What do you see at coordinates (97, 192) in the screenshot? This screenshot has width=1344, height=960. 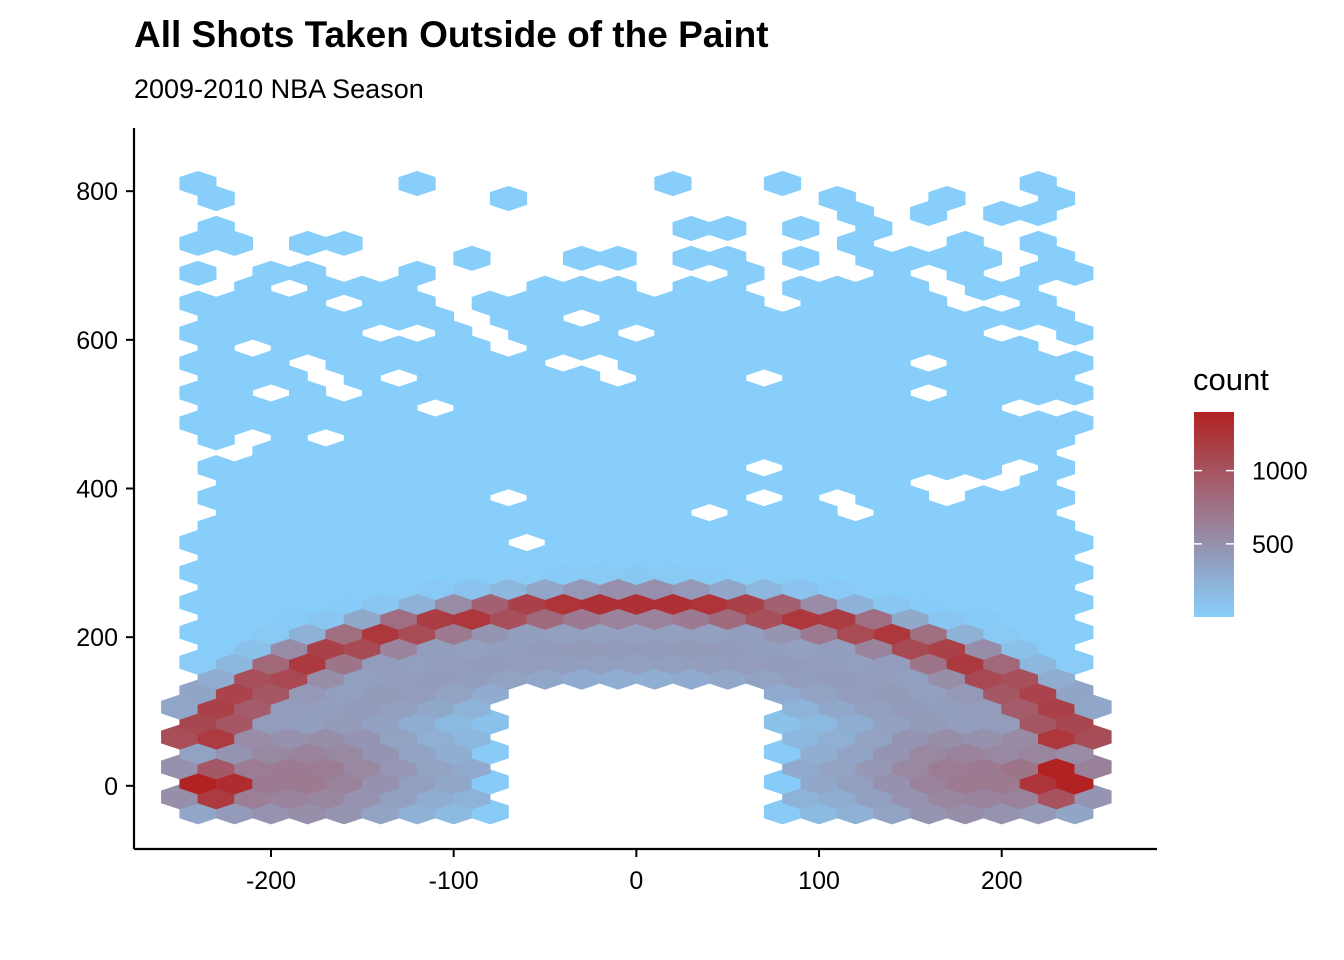 I see `y-tick-label: 800` at bounding box center [97, 192].